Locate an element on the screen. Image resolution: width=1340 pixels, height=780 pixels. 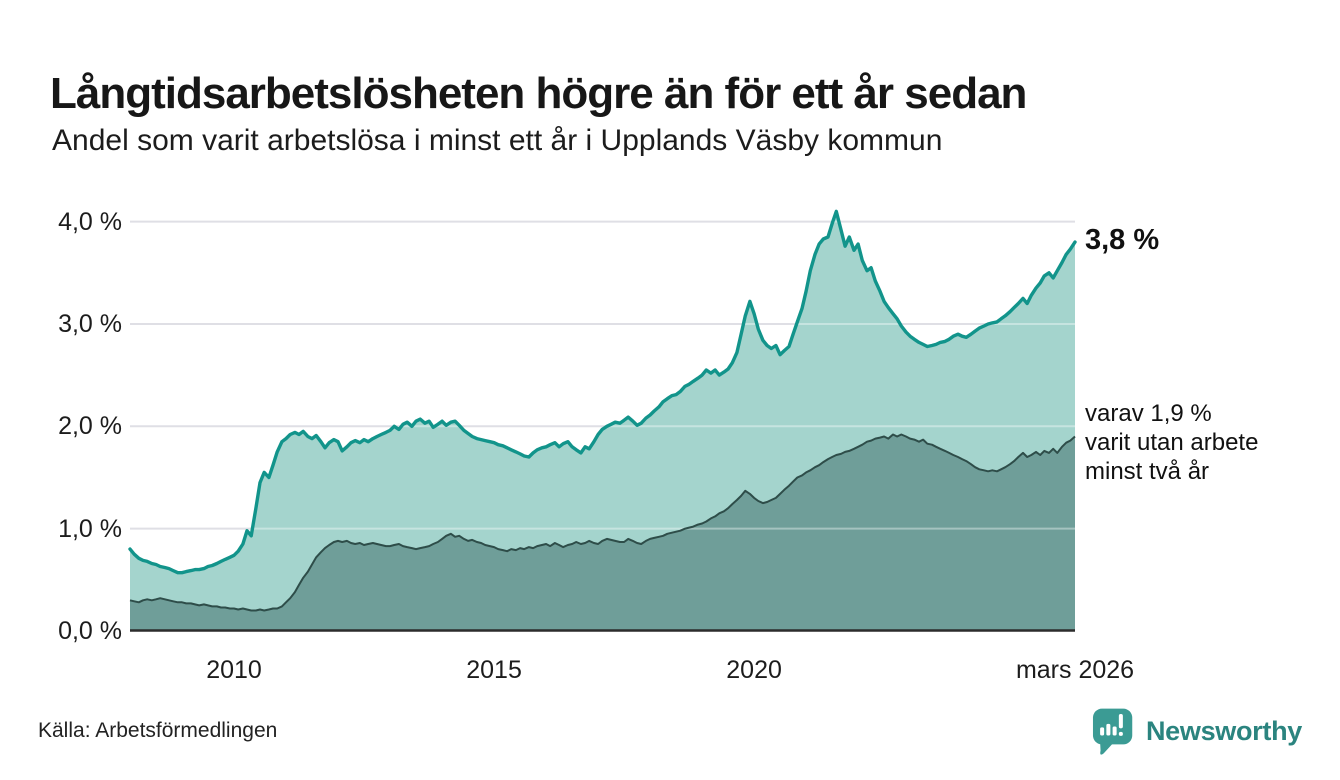
x-tick-label: 2020 is located at coordinates (754, 670).